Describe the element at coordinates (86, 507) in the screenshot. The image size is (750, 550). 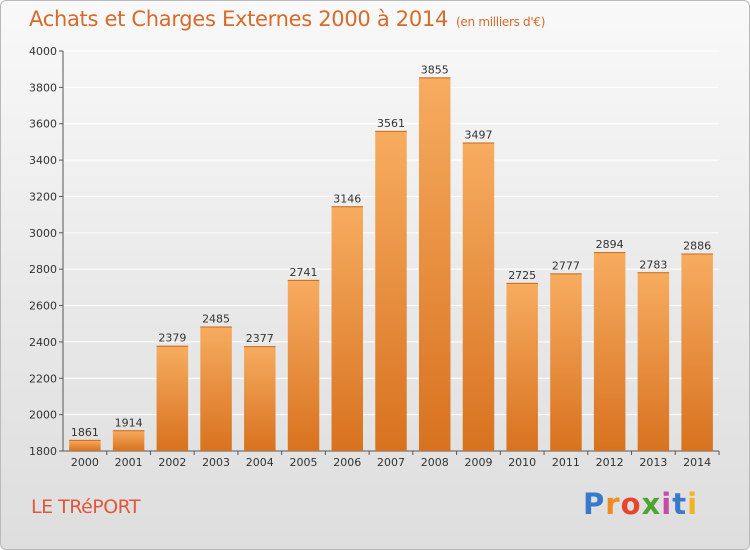
I see `city-name: LE TRéPORT` at that location.